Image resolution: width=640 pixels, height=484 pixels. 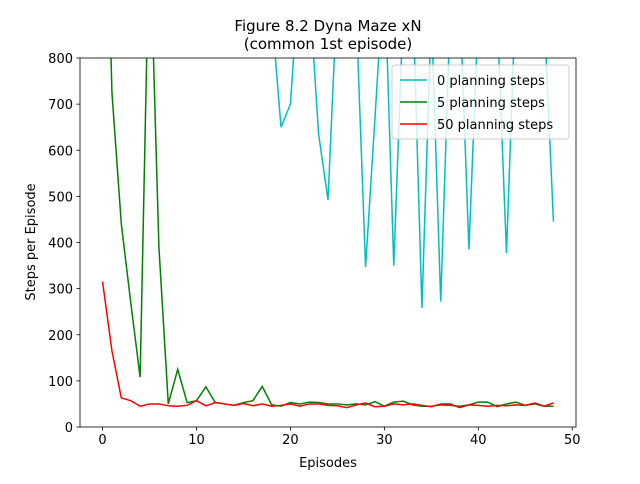 I want to click on x-axis-label: Episodes, so click(x=328, y=463).